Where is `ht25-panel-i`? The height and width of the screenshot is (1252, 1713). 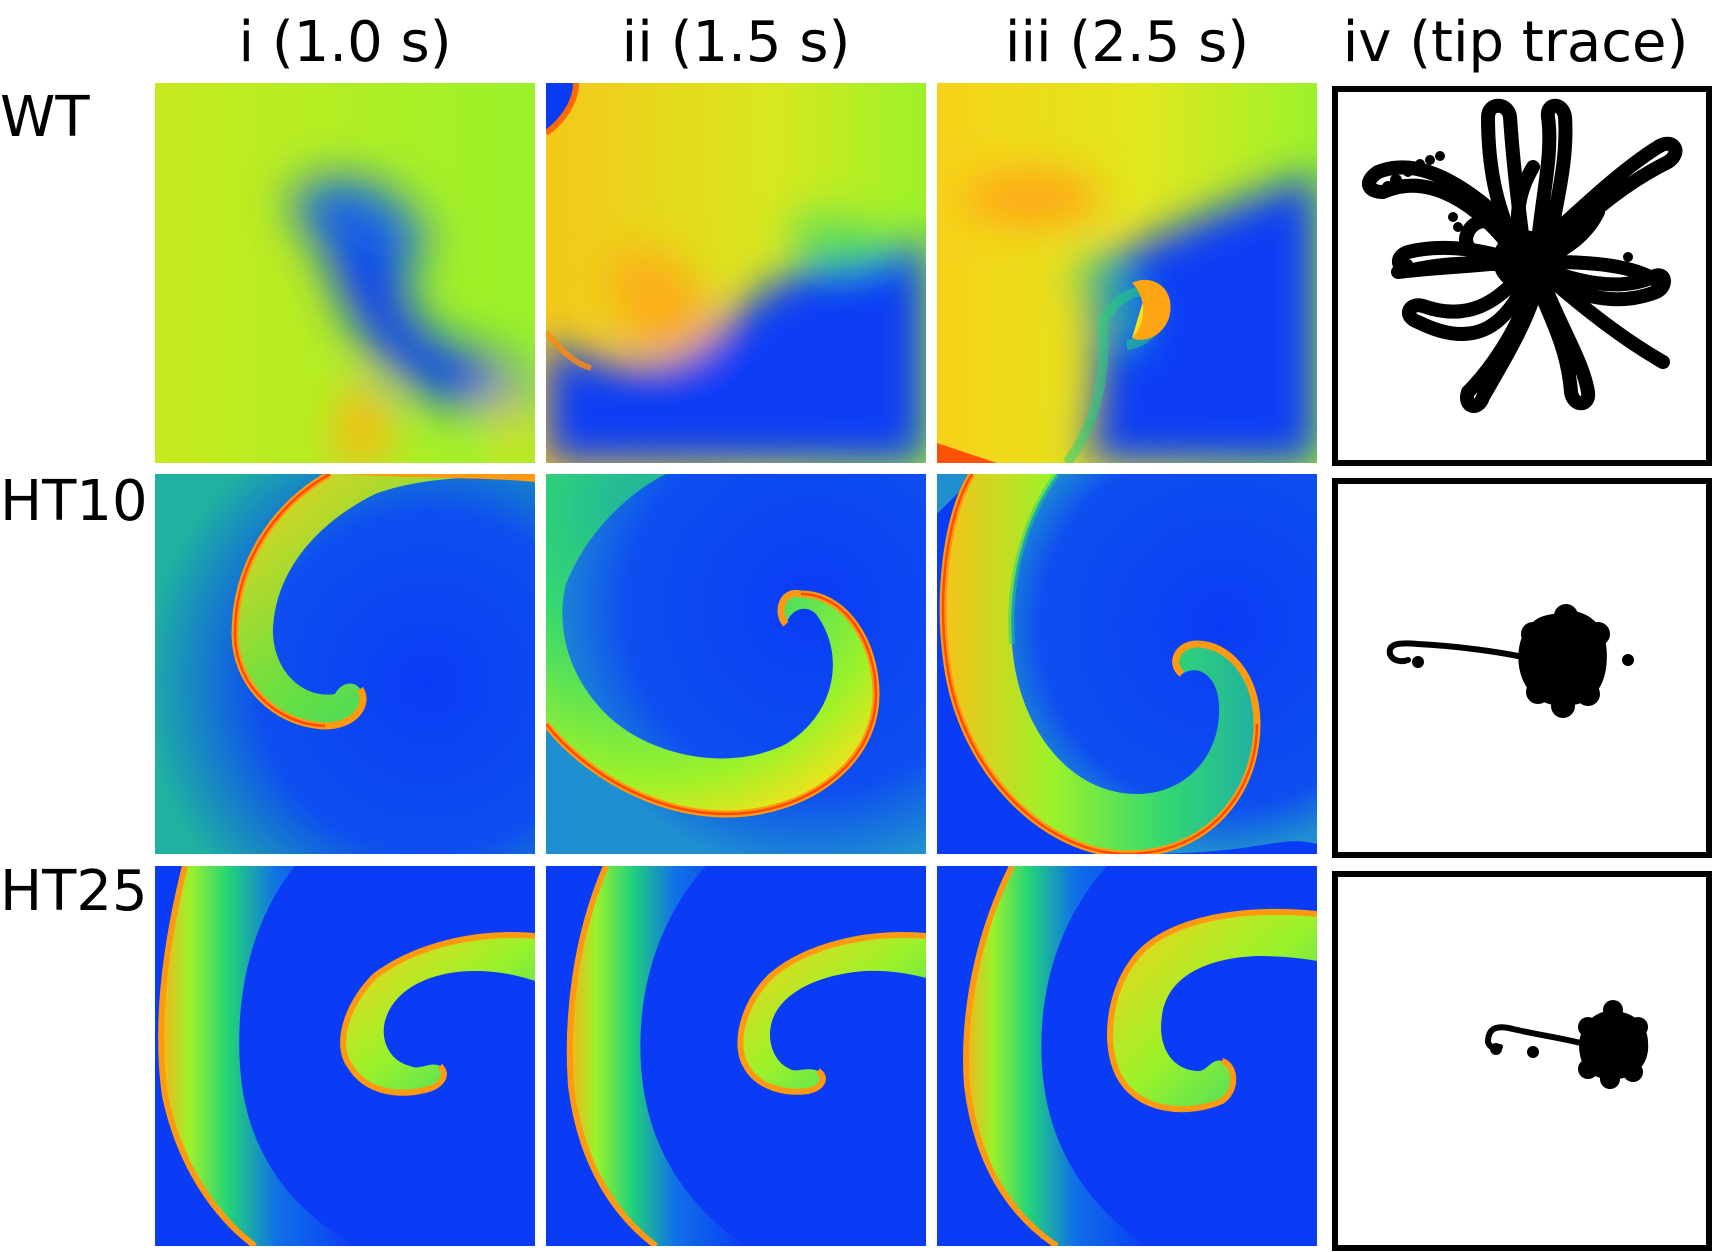 ht25-panel-i is located at coordinates (345, 1056).